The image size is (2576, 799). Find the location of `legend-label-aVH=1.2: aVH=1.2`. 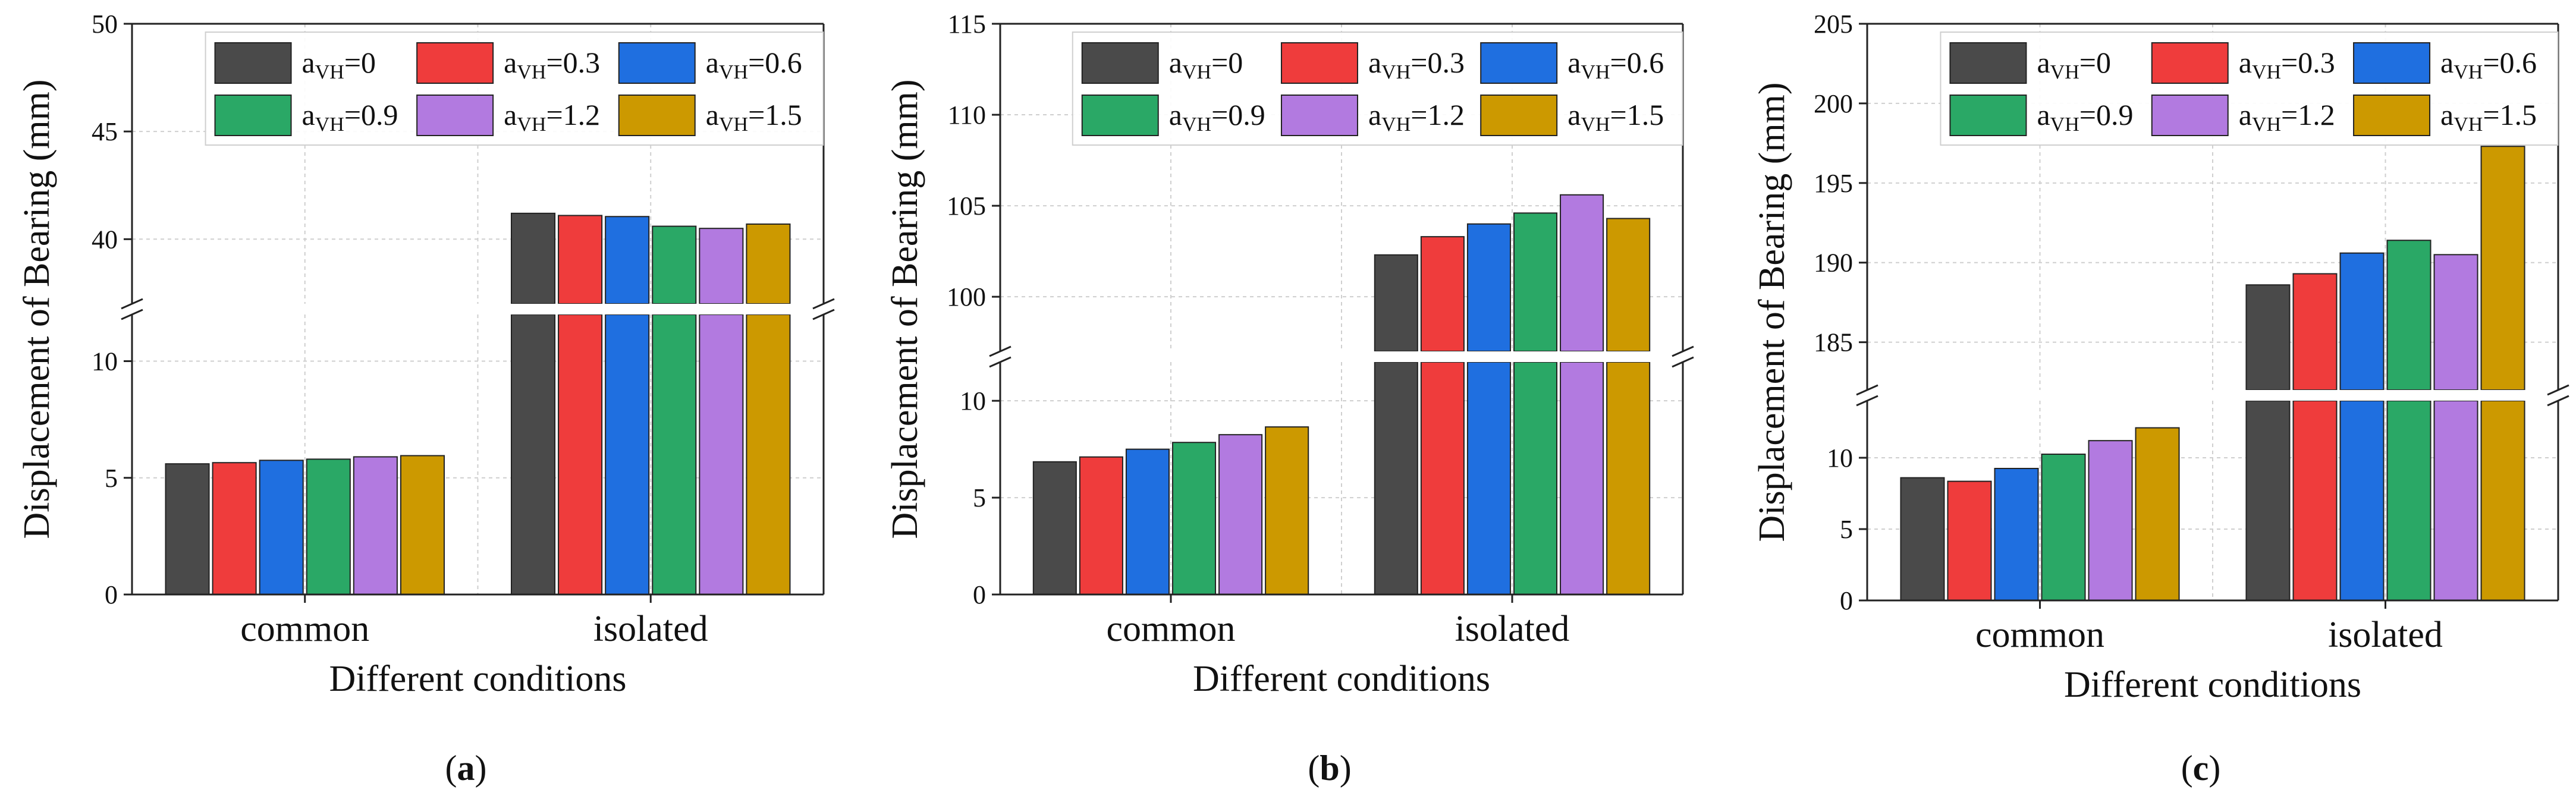

legend-label-aVH=1.2: aVH=1.2 is located at coordinates (552, 117).